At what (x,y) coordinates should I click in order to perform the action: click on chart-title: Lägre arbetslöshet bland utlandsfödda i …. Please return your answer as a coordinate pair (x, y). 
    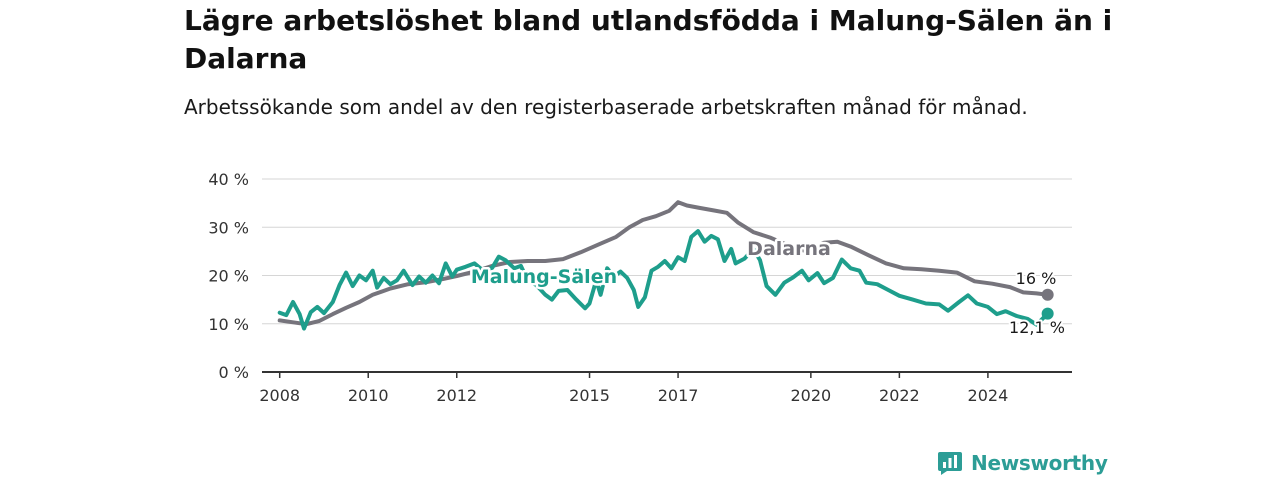
    Looking at the image, I should click on (648, 39).